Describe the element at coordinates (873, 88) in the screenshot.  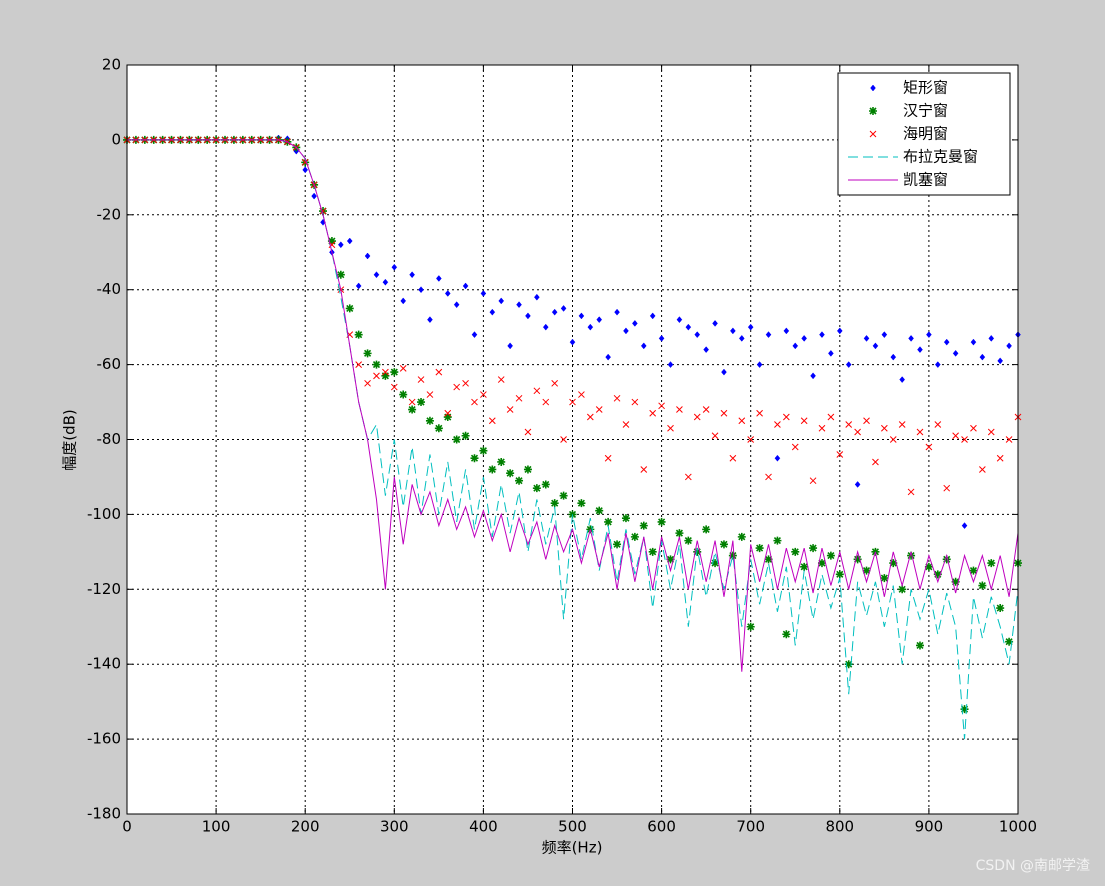
I see `legend-swatch` at that location.